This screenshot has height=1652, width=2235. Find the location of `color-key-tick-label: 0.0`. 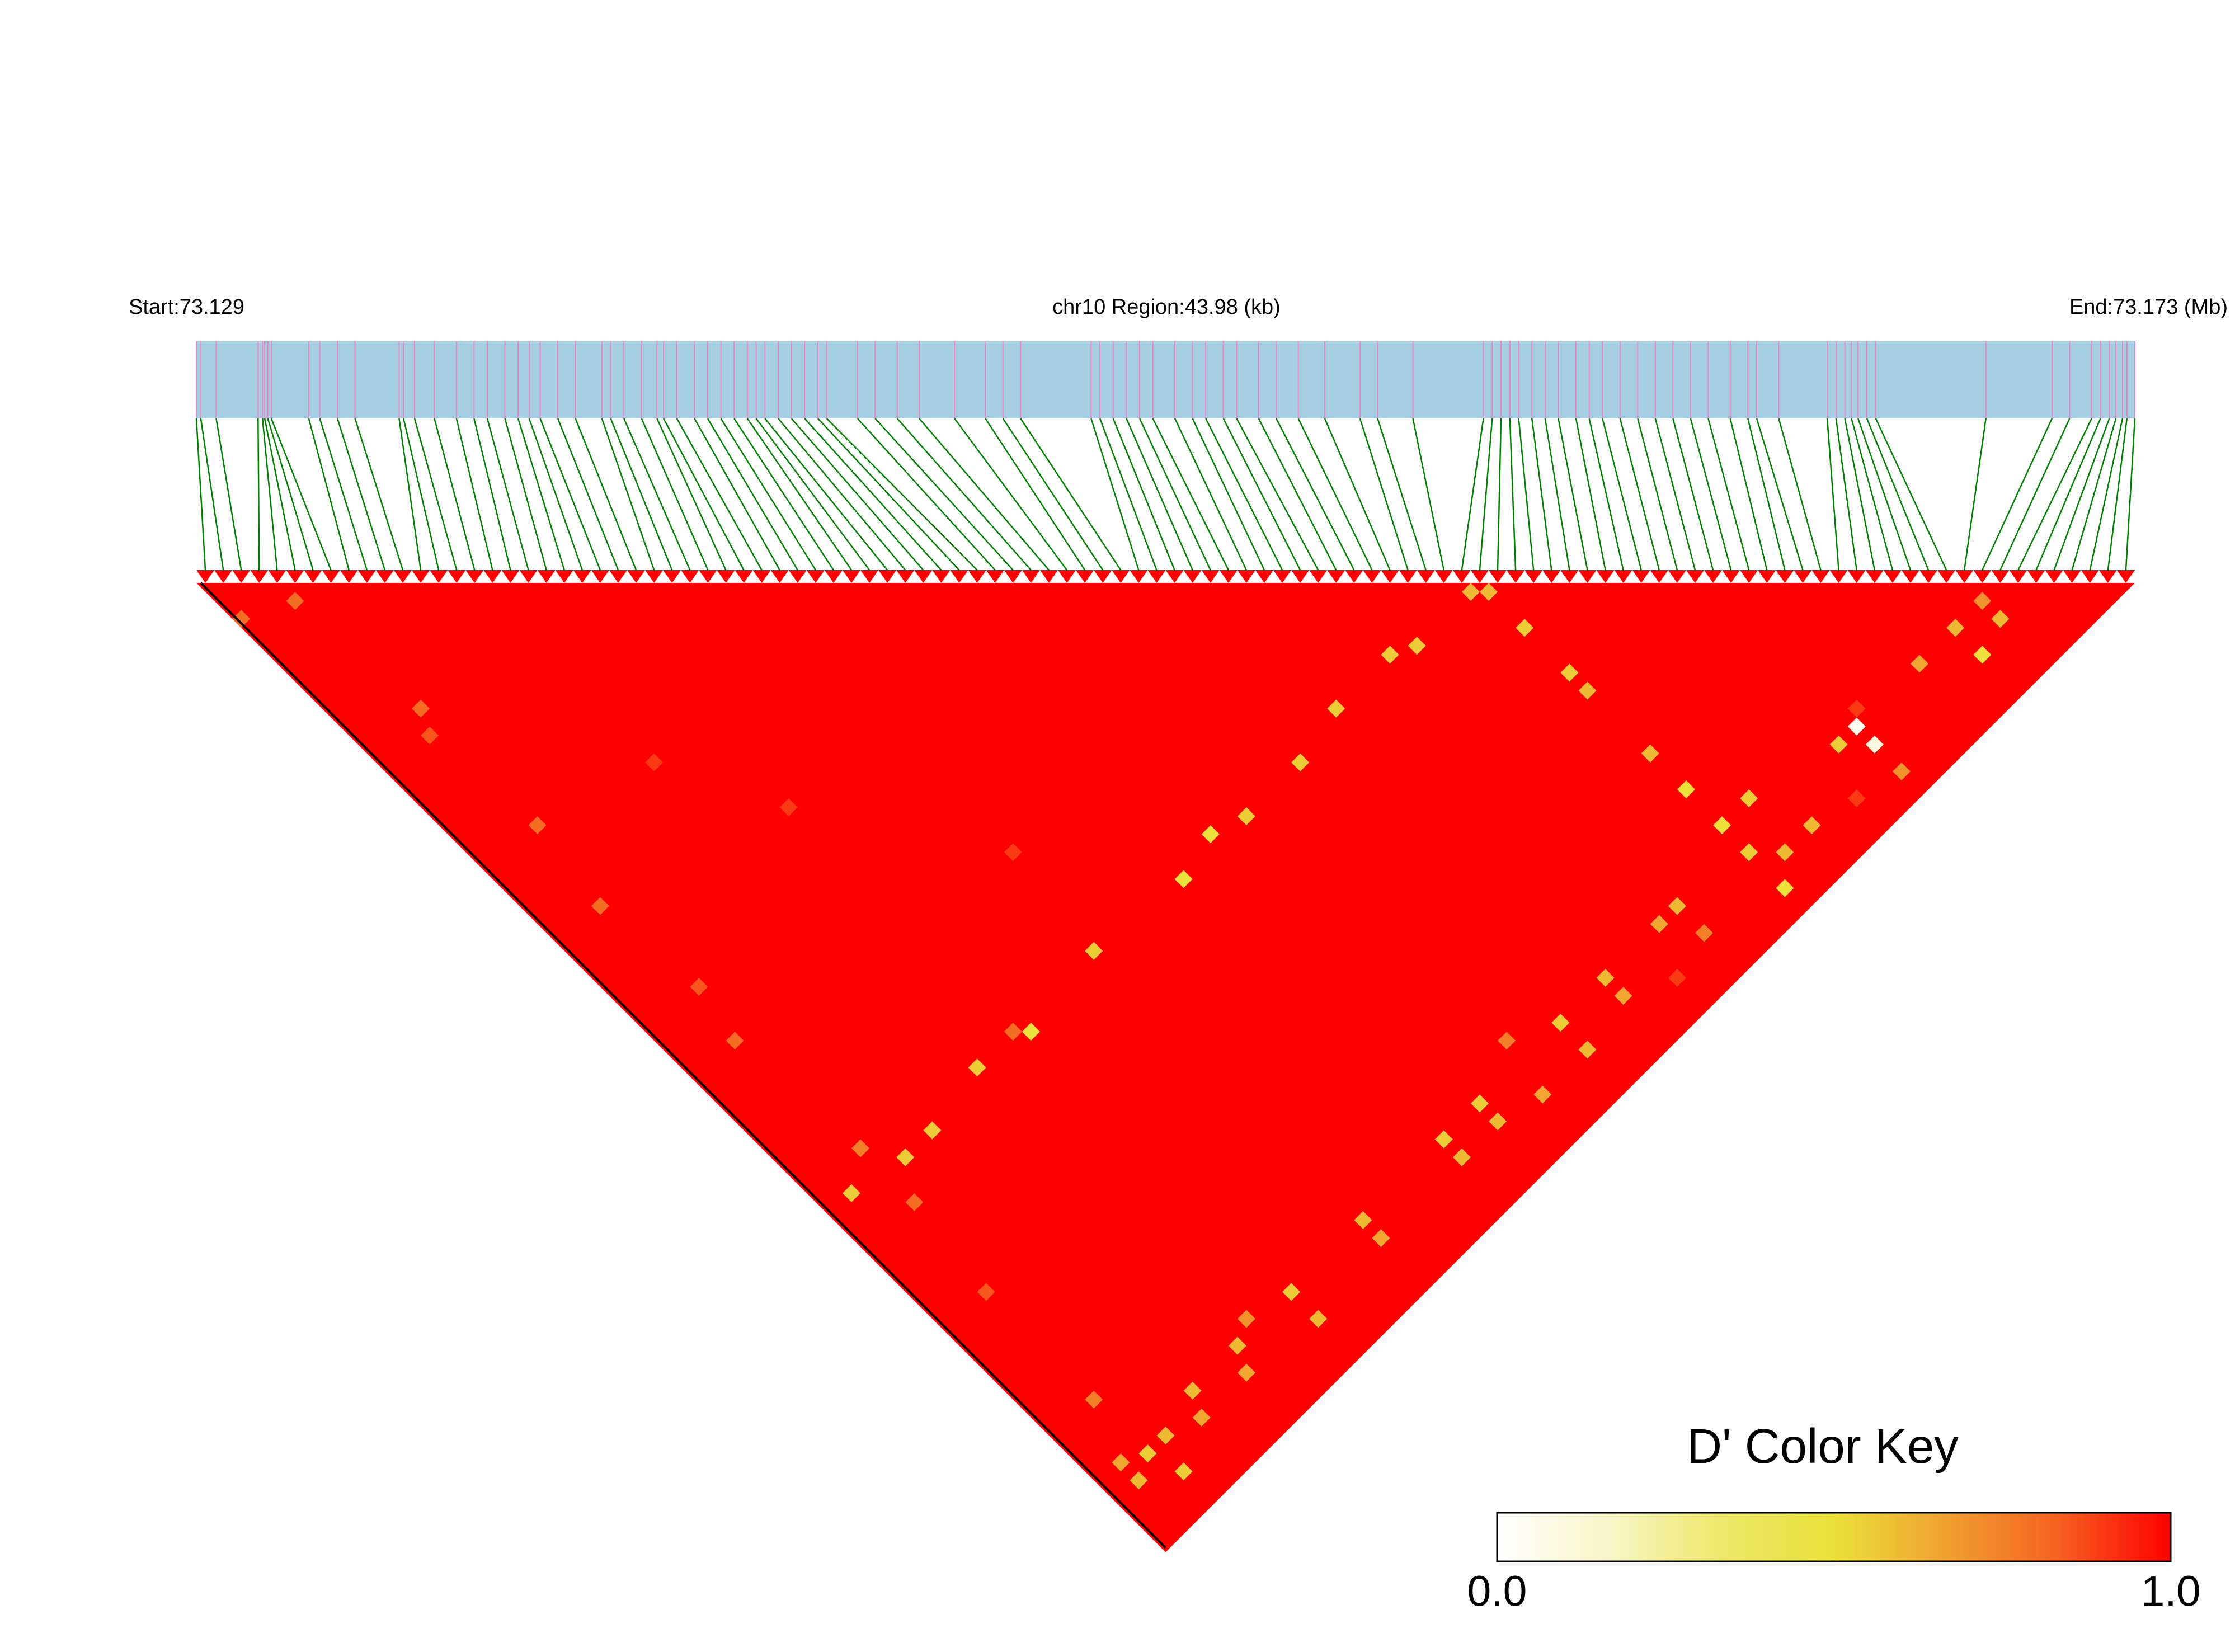

color-key-tick-label: 0.0 is located at coordinates (1497, 1591).